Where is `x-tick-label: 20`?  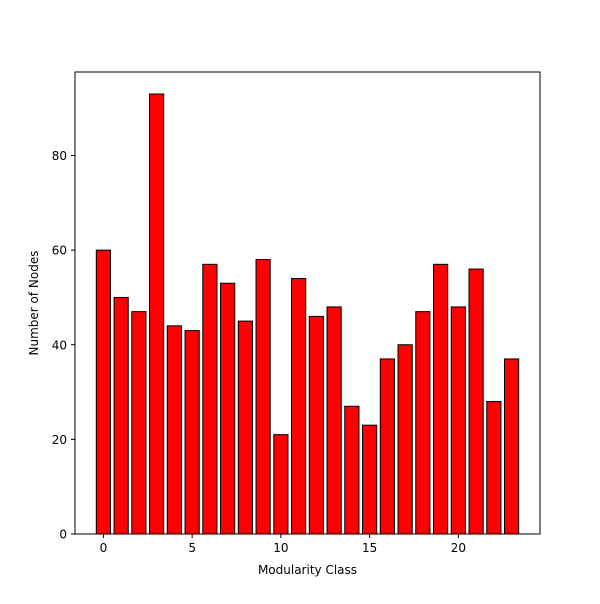 x-tick-label: 20 is located at coordinates (458, 548).